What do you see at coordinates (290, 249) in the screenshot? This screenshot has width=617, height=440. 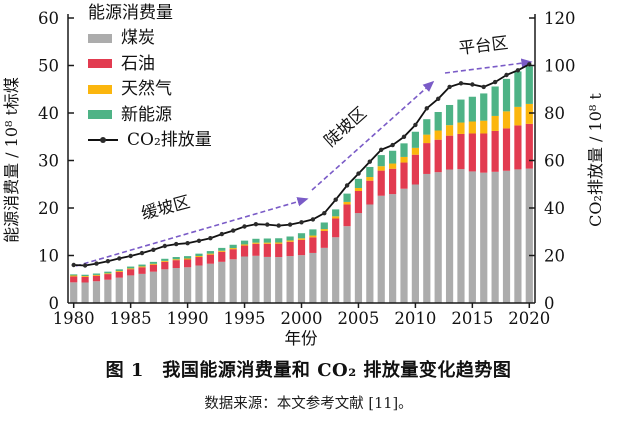 I see `bar-石油-1999` at bounding box center [290, 249].